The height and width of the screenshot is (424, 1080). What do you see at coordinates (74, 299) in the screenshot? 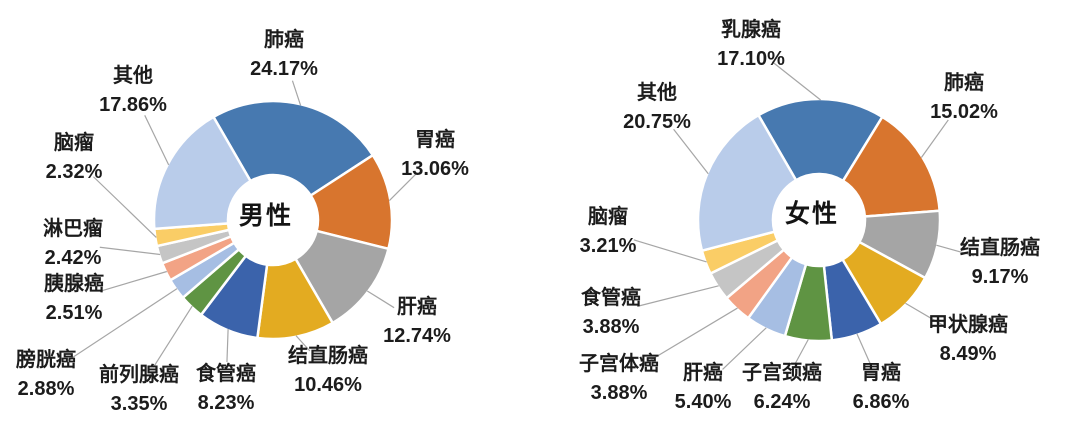
I see `male-slice-label-7: 胰腺癌 2.51%` at bounding box center [74, 299].